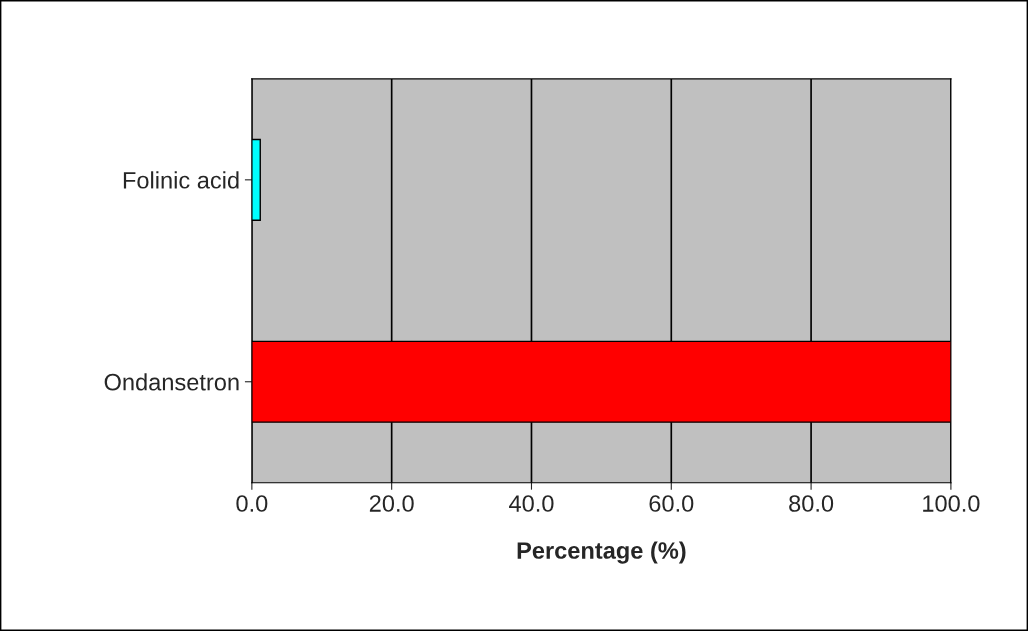  What do you see at coordinates (391, 503) in the screenshot?
I see `x-tick-label: 20.0` at bounding box center [391, 503].